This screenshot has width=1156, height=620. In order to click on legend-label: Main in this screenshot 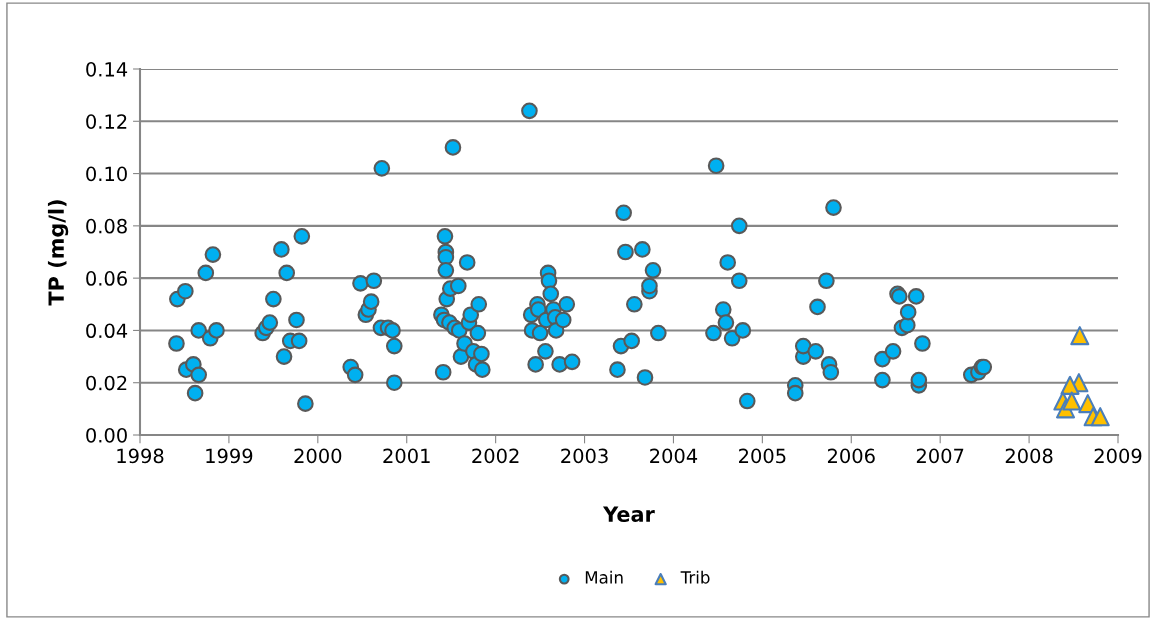, I will do `click(604, 577)`.